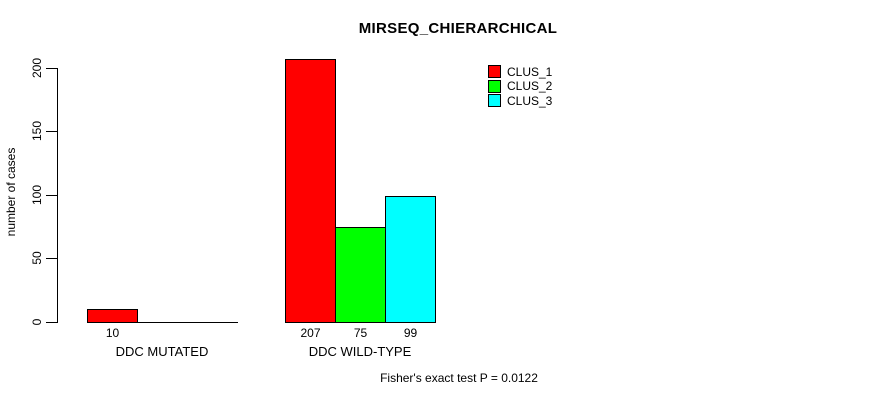 The width and height of the screenshot is (890, 400). Describe the element at coordinates (162, 351) in the screenshot. I see `category-label-ddc-mutated: DDC MUTATED` at that location.